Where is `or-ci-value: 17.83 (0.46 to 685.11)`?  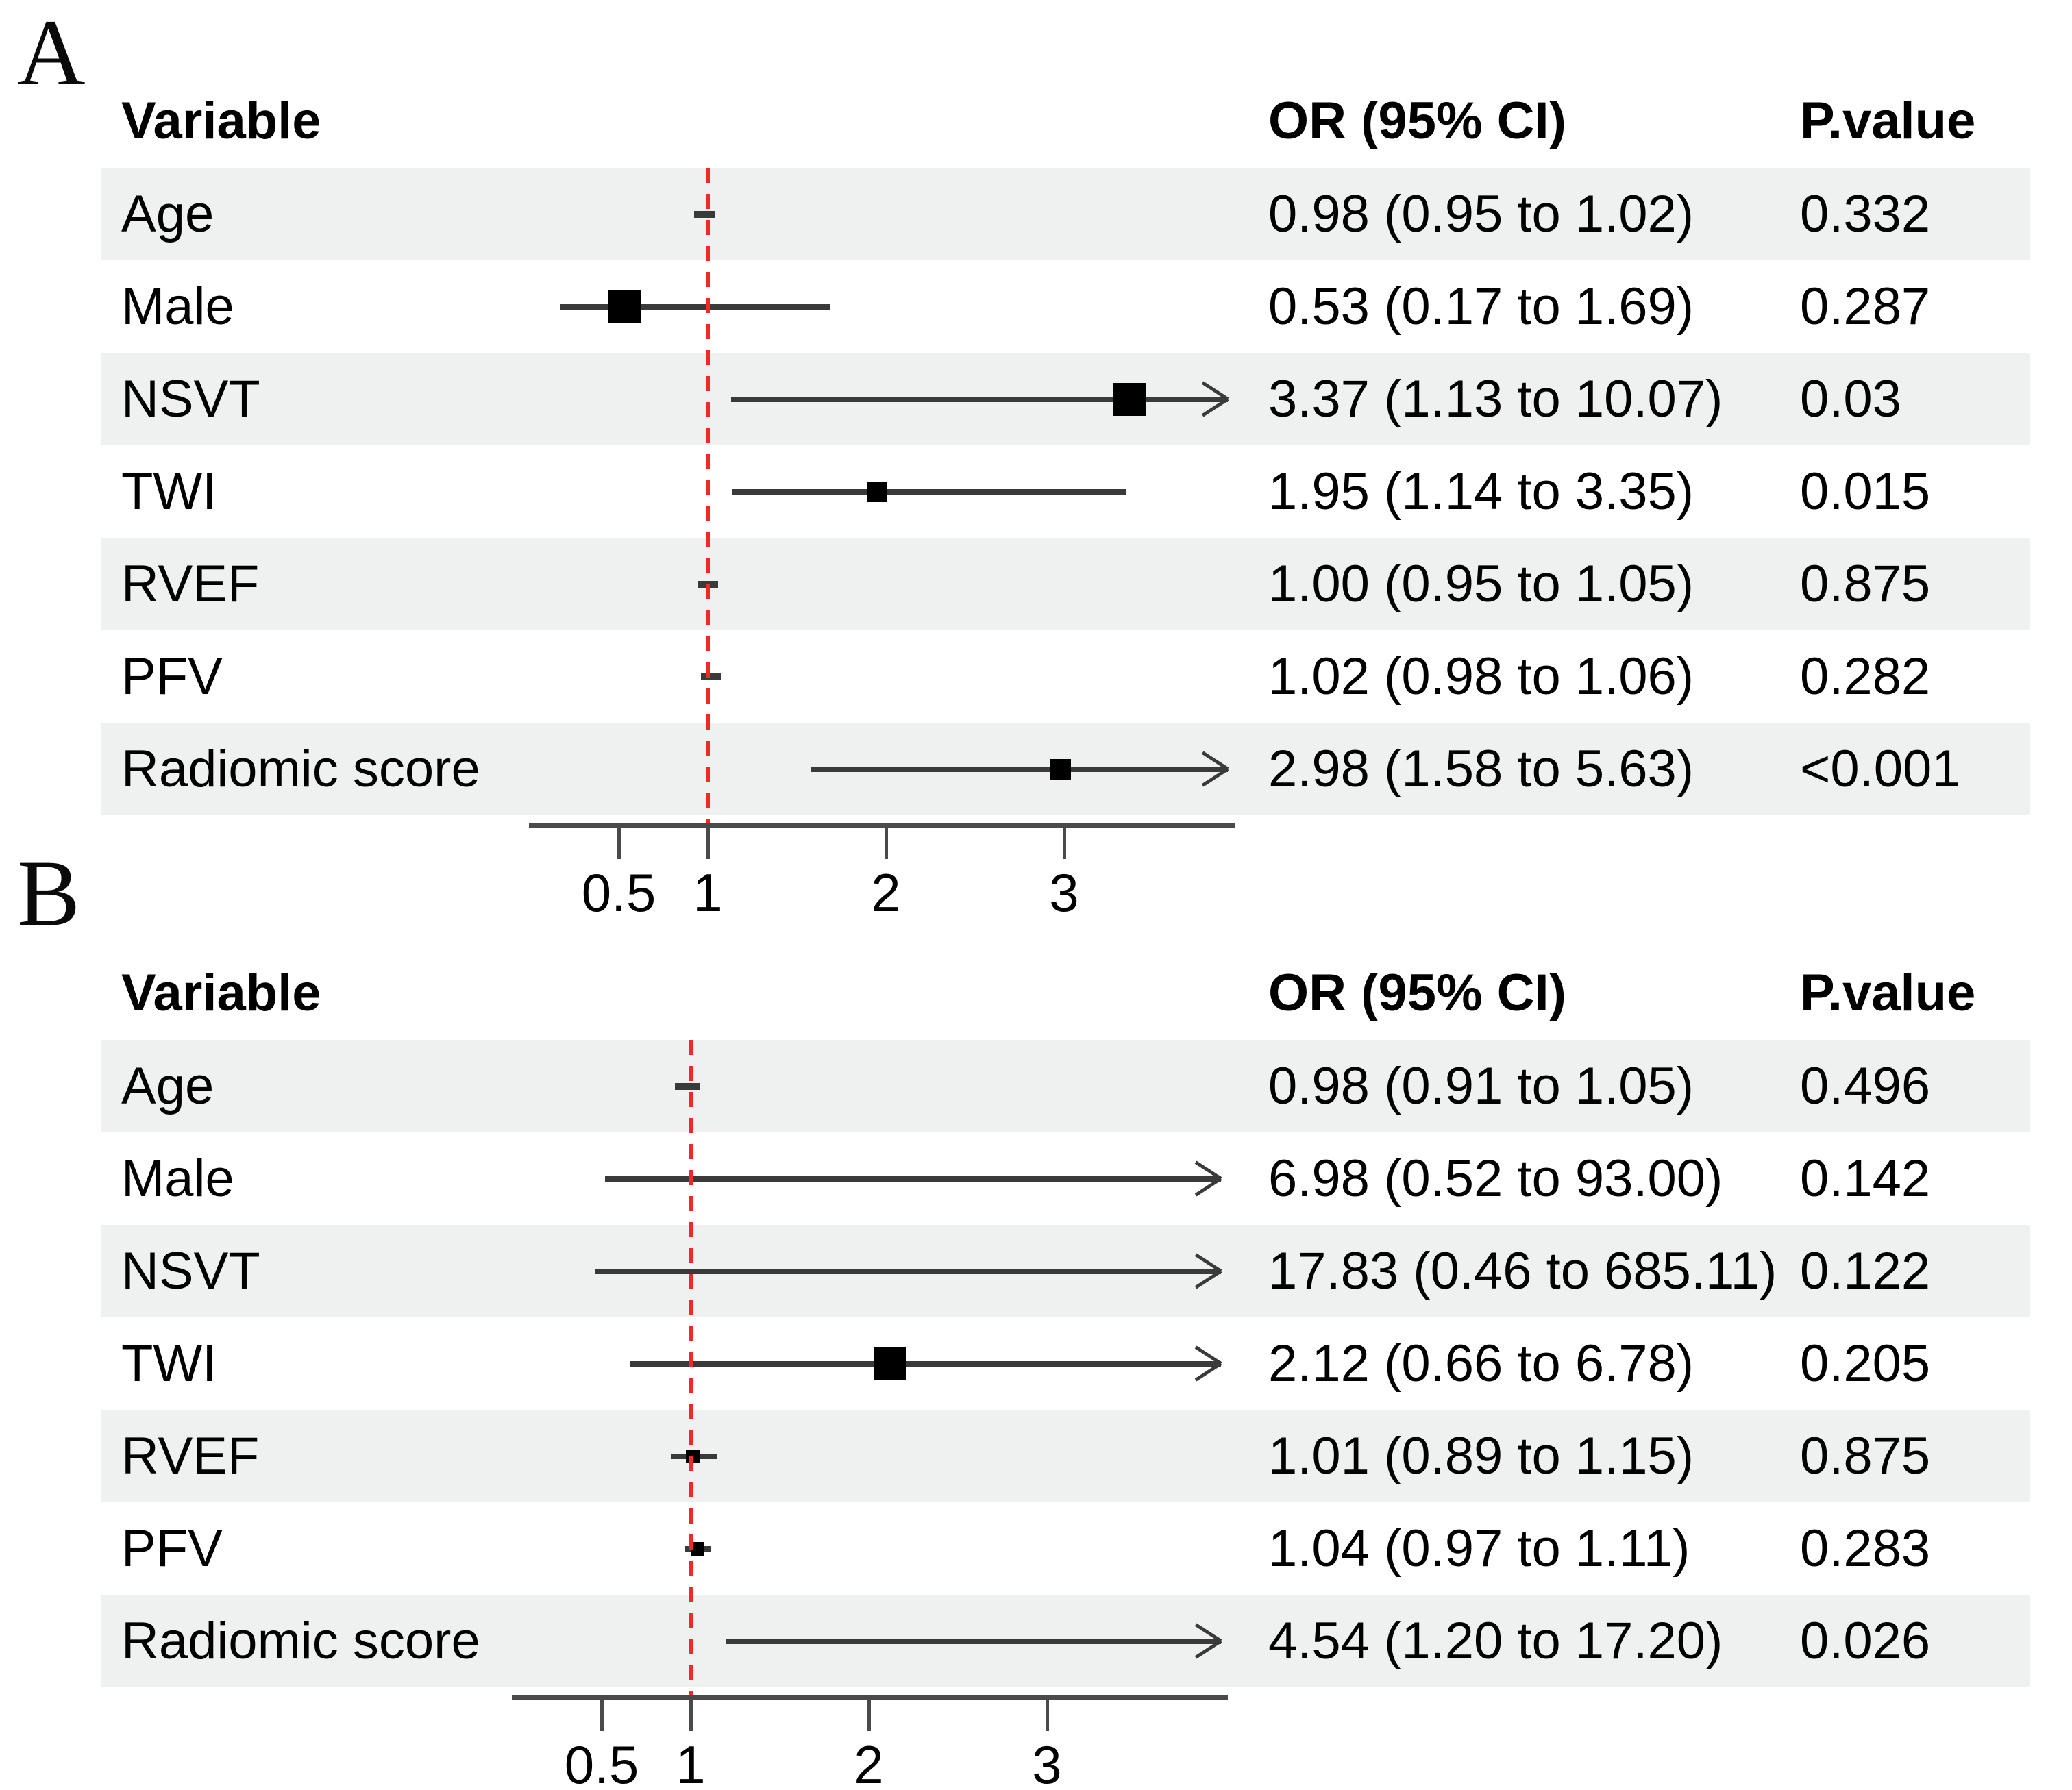 or-ci-value: 17.83 (0.46 to 685.11) is located at coordinates (1523, 1271).